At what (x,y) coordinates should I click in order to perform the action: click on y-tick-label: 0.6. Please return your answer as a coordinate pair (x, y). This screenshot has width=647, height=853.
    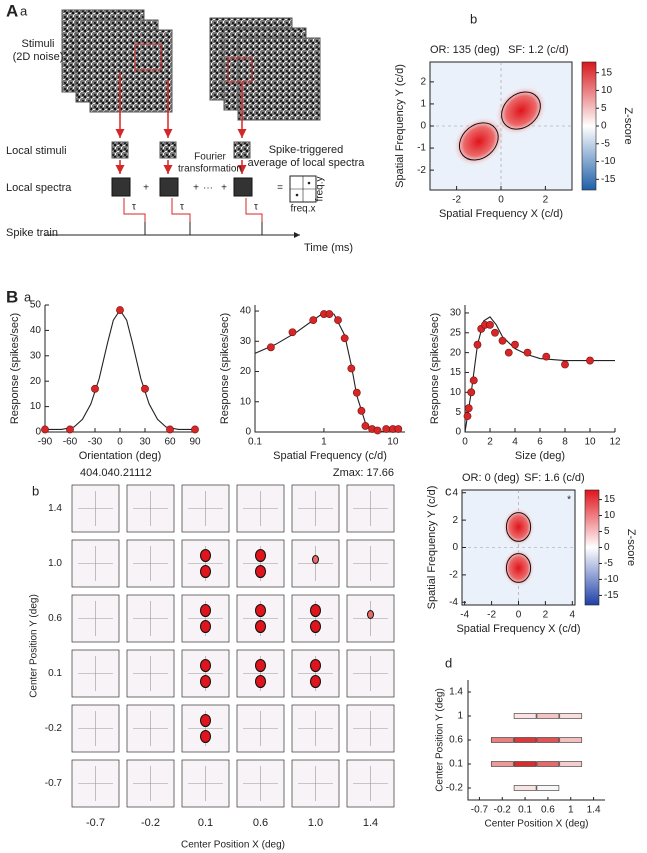
    Looking at the image, I should click on (456, 740).